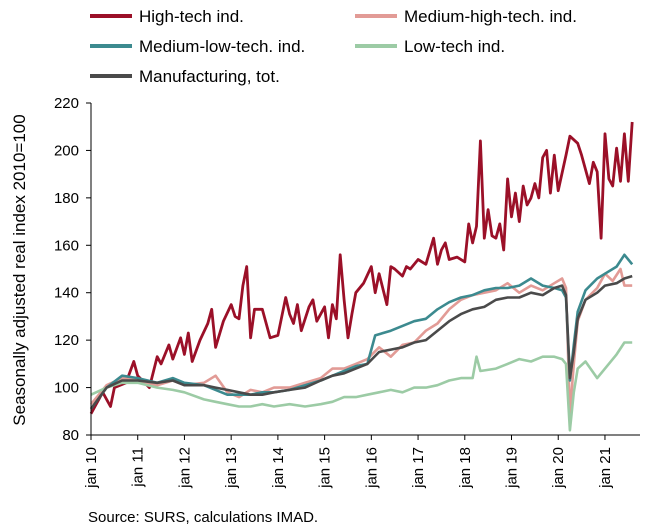  I want to click on y-tick-label: 100, so click(66, 388).